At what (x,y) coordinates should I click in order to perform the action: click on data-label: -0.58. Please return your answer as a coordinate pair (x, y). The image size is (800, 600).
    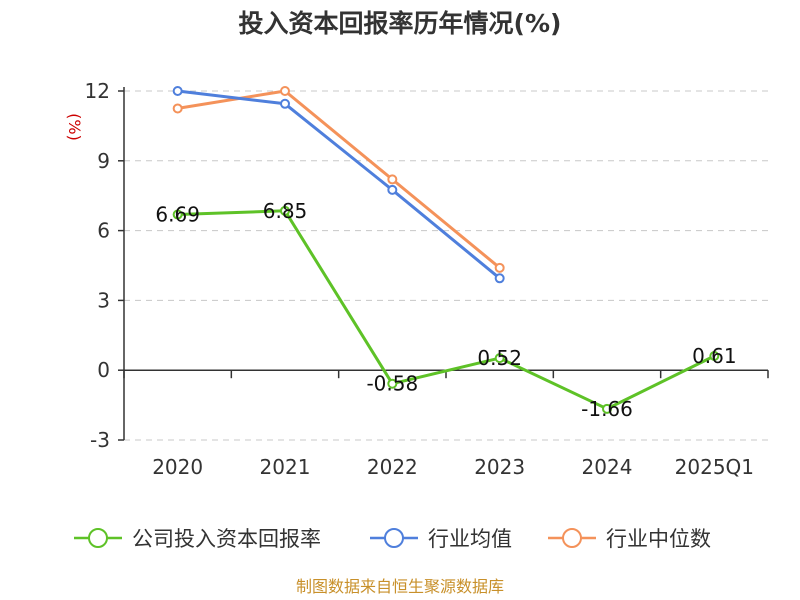
    Looking at the image, I should click on (392, 384).